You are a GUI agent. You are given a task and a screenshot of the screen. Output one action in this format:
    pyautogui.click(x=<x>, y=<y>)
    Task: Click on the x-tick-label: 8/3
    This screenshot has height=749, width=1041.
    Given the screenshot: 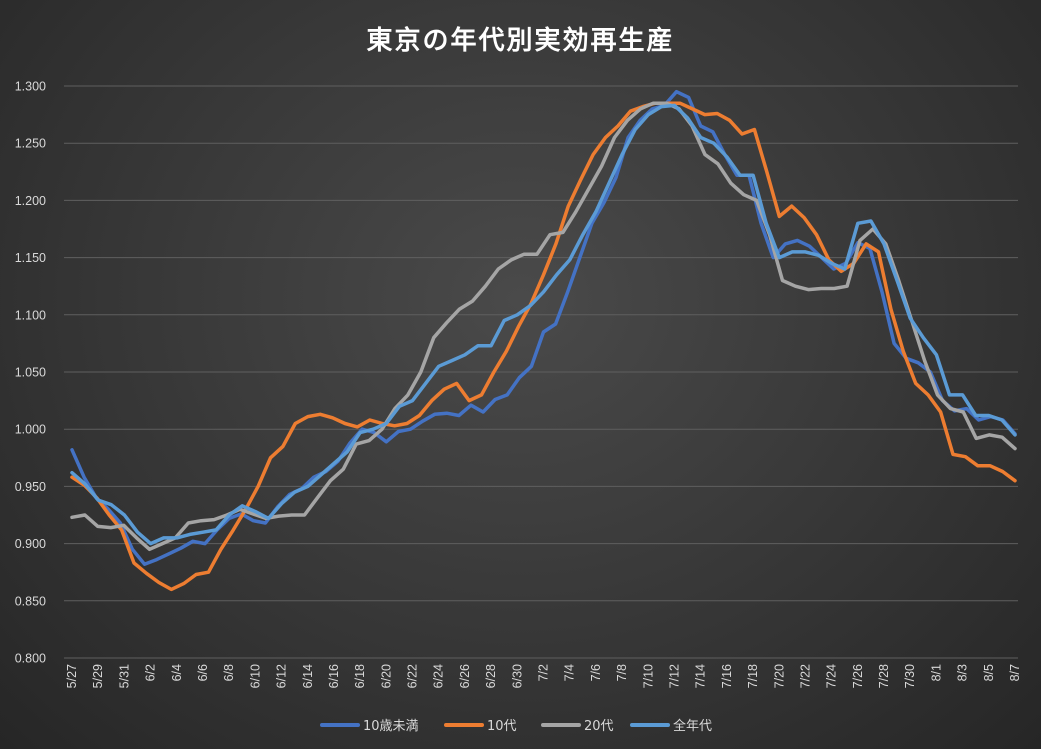 What is the action you would take?
    pyautogui.click(x=963, y=672)
    